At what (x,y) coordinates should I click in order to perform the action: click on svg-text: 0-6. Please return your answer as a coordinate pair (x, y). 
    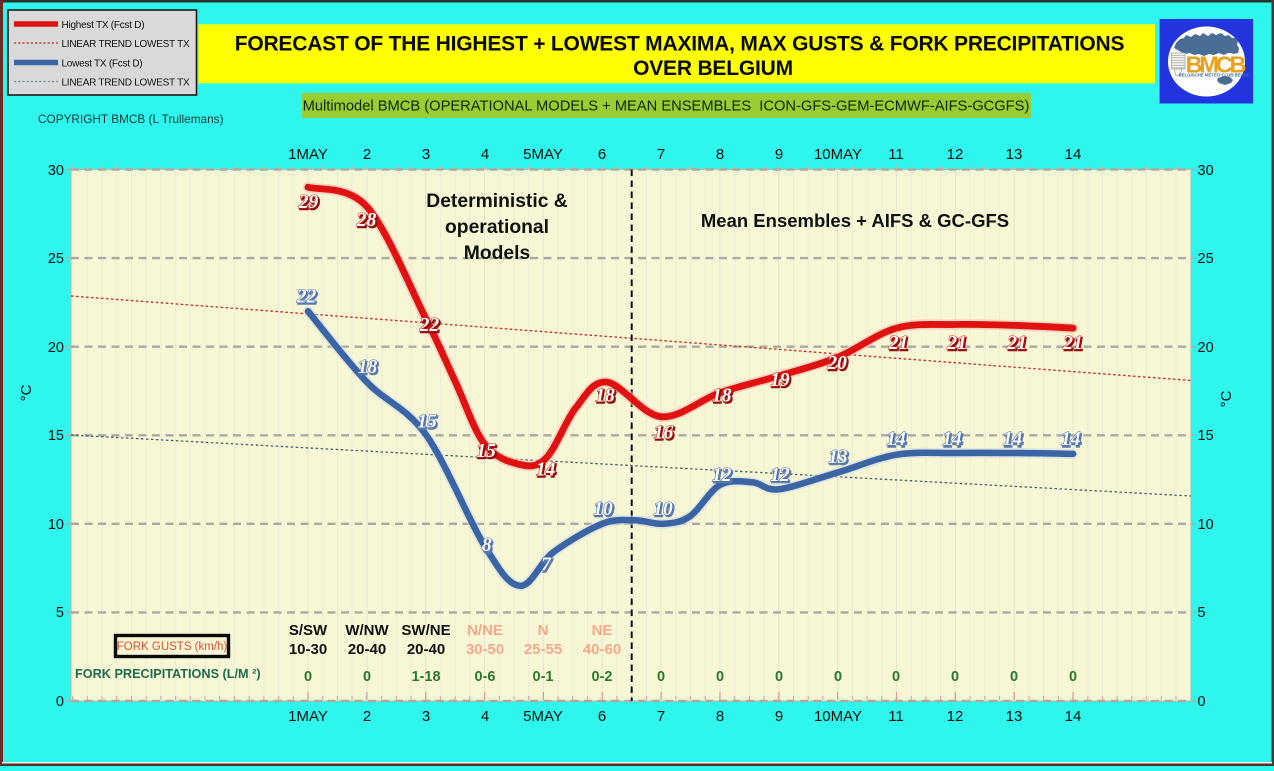
    Looking at the image, I should click on (485, 677).